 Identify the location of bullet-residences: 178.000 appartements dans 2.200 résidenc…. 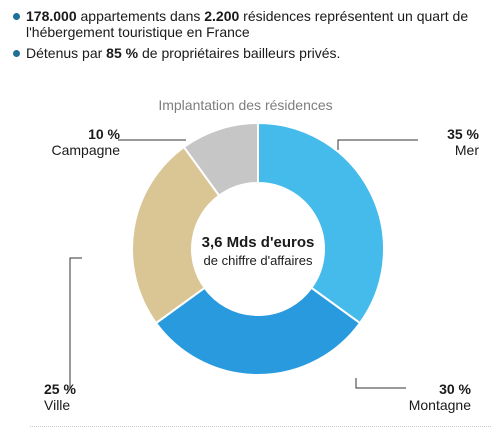
(247, 24).